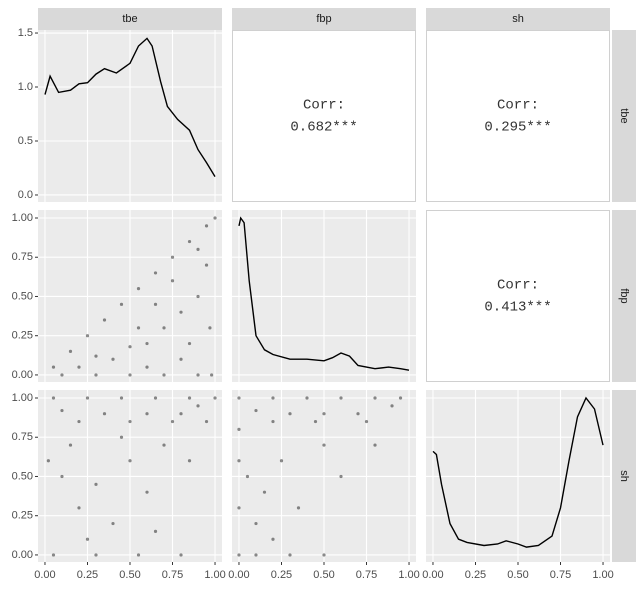 Image resolution: width=642 pixels, height=593 pixels. I want to click on strip-label: fbp, so click(323, 19).